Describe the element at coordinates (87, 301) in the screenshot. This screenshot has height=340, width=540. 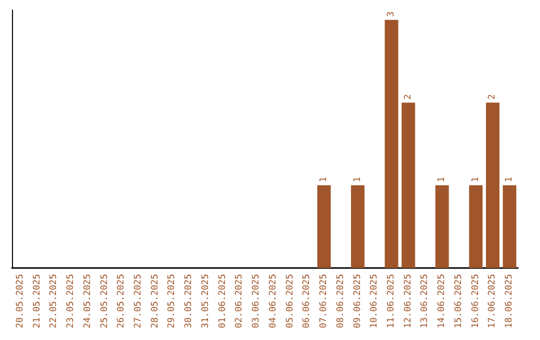
I see `x-tick-label: 24.05.2025` at that location.